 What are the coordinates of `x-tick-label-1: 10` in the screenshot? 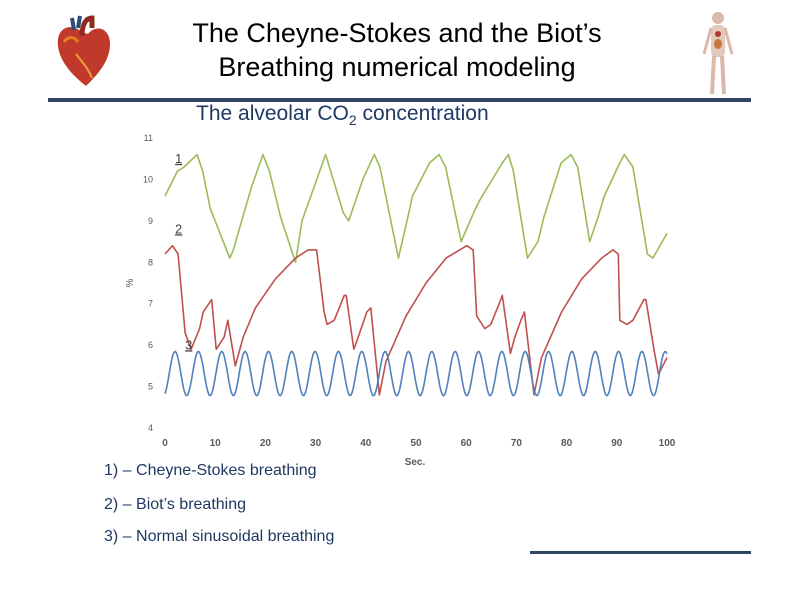 It's located at (216, 443).